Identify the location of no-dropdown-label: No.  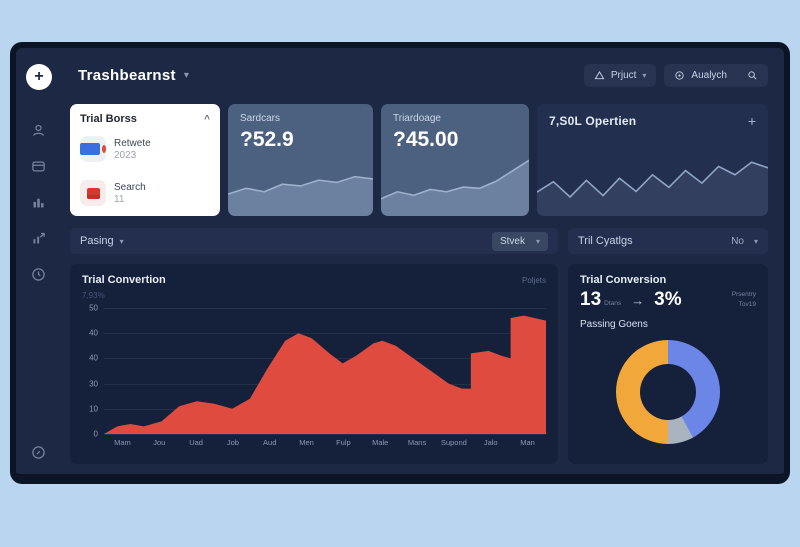
(737, 241).